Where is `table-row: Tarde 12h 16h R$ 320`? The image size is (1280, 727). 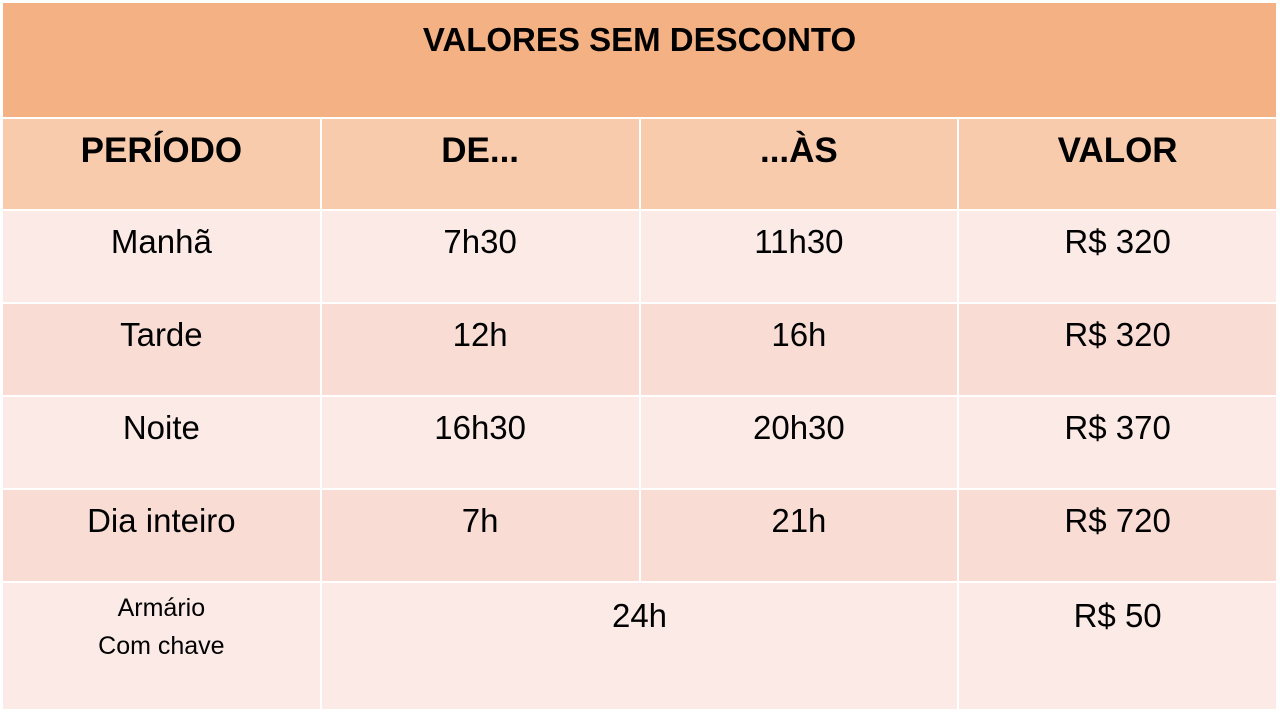
table-row: Tarde 12h 16h R$ 320 is located at coordinates (639, 349).